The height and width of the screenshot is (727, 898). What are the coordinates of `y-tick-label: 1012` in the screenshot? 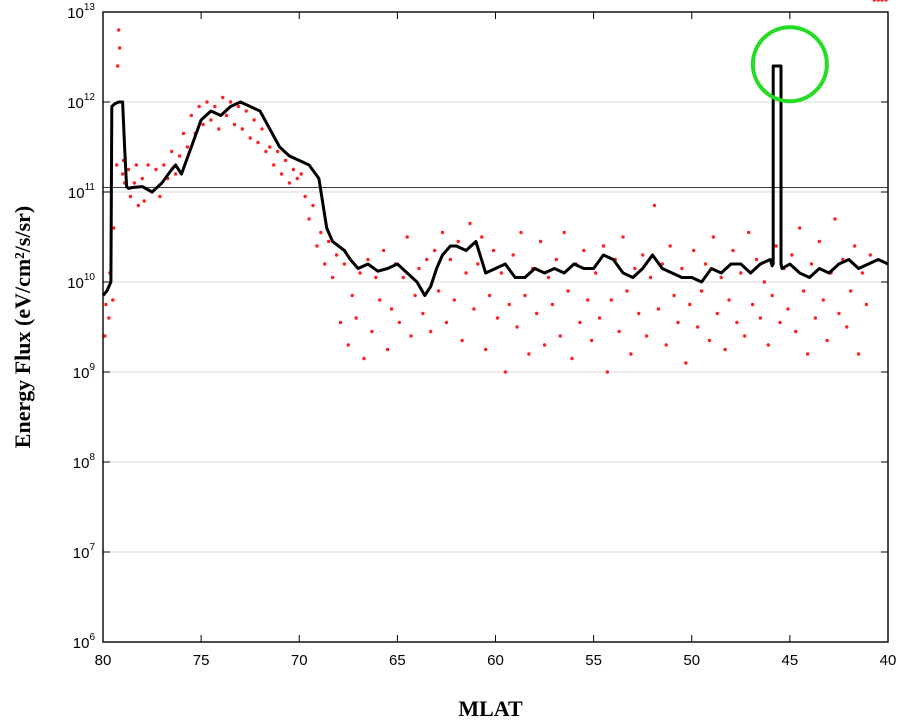 It's located at (81, 102).